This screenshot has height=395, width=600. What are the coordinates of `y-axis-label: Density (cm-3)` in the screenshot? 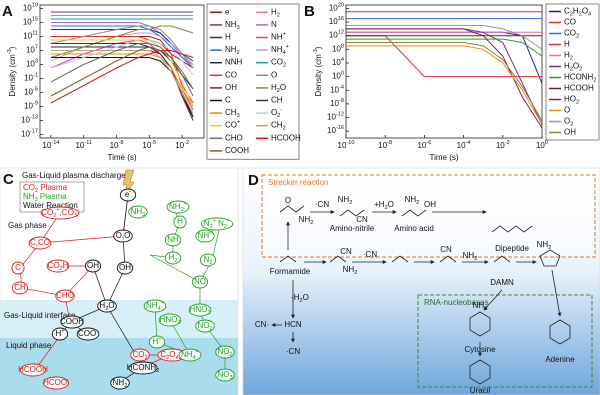 It's located at (318, 71).